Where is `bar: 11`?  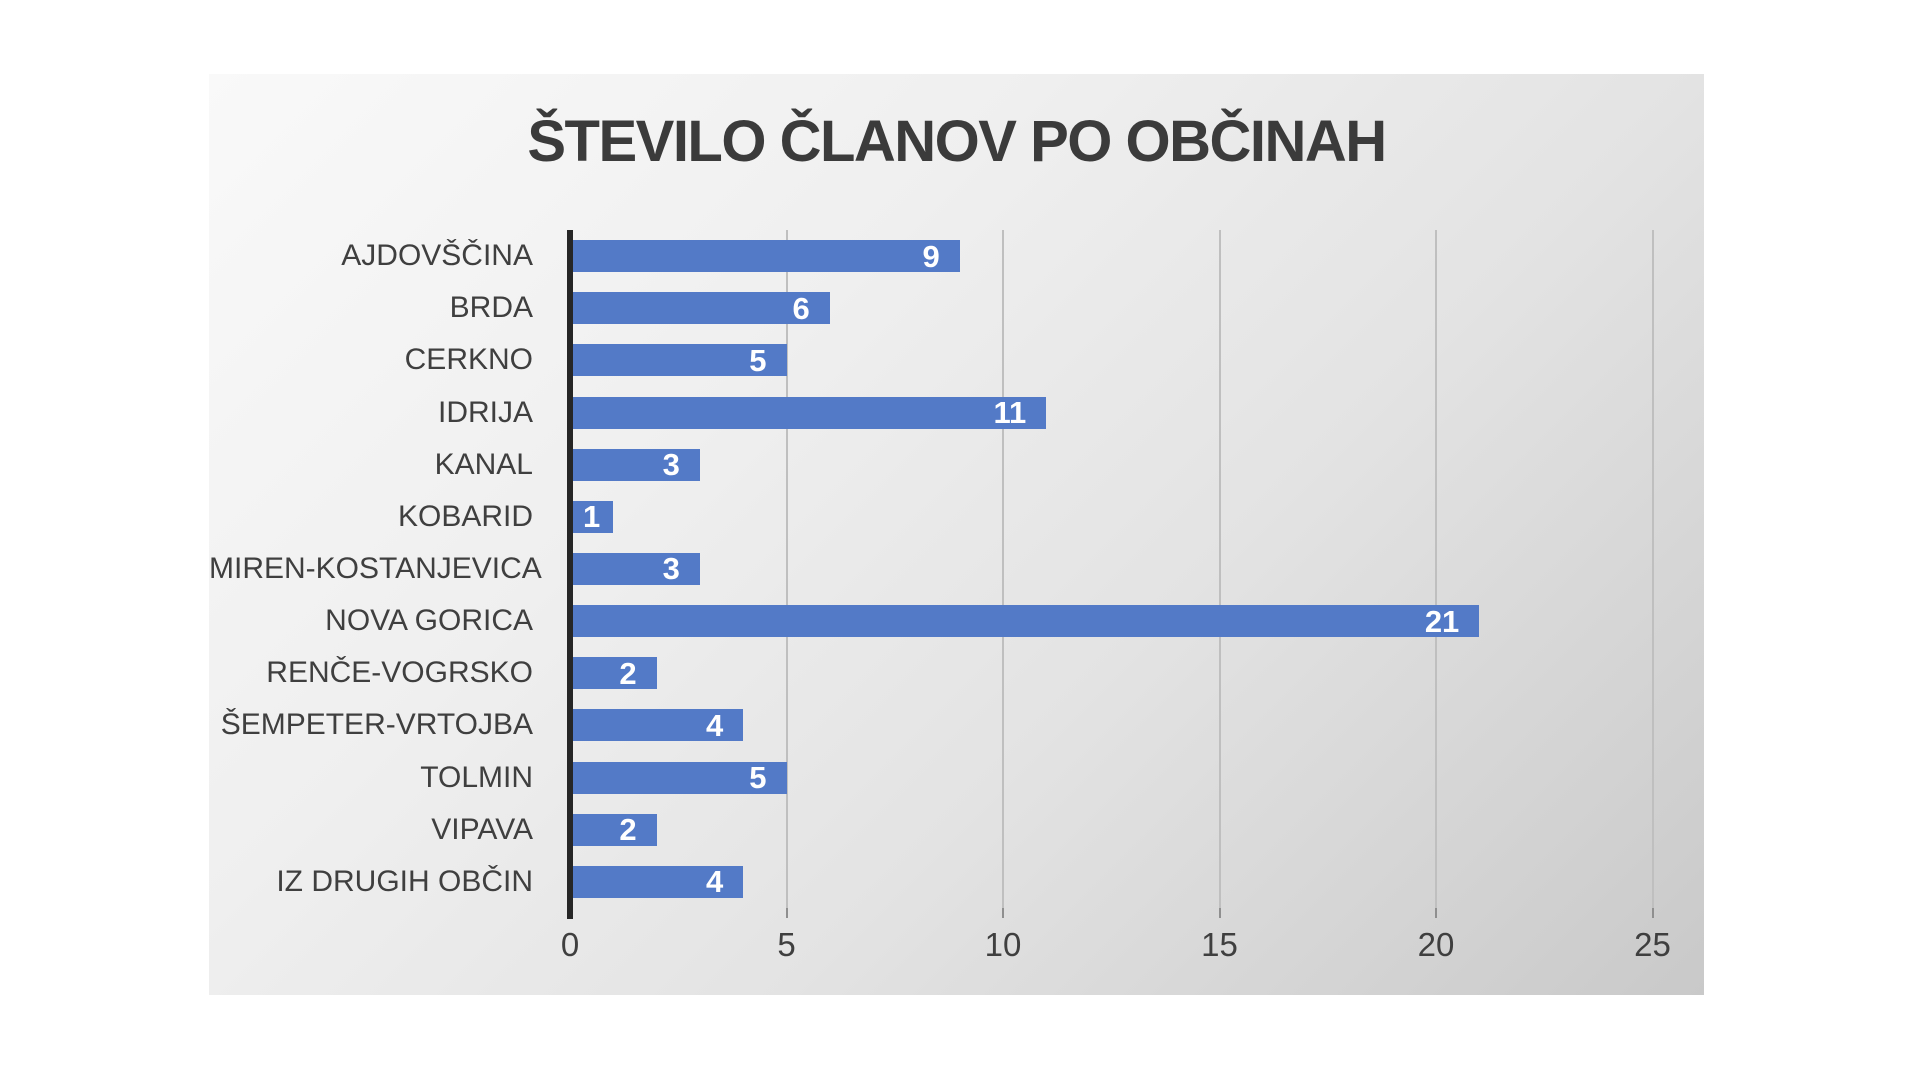
bar: 11 is located at coordinates (808, 413).